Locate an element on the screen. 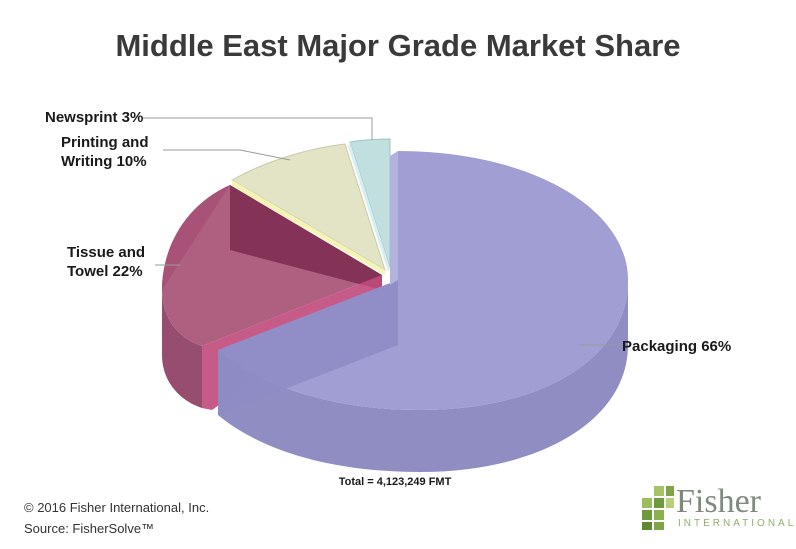  slice-packaging-back-wall is located at coordinates (394, 218).